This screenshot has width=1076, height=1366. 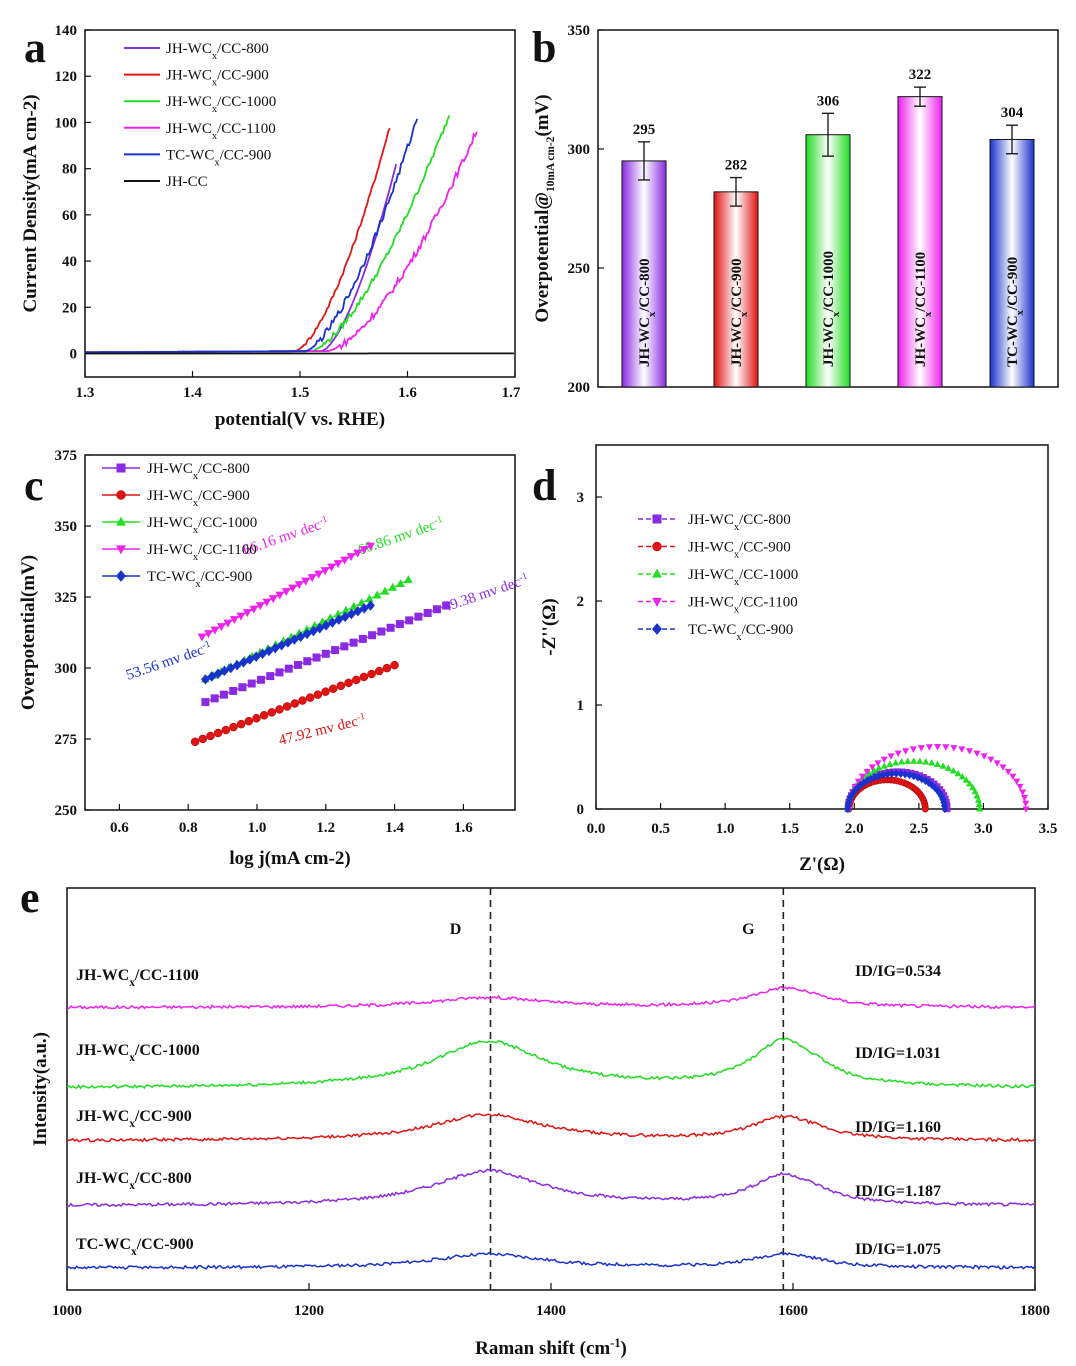 I want to click on legend-label-a: JH-WCx/CC-1100, so click(x=221, y=131).